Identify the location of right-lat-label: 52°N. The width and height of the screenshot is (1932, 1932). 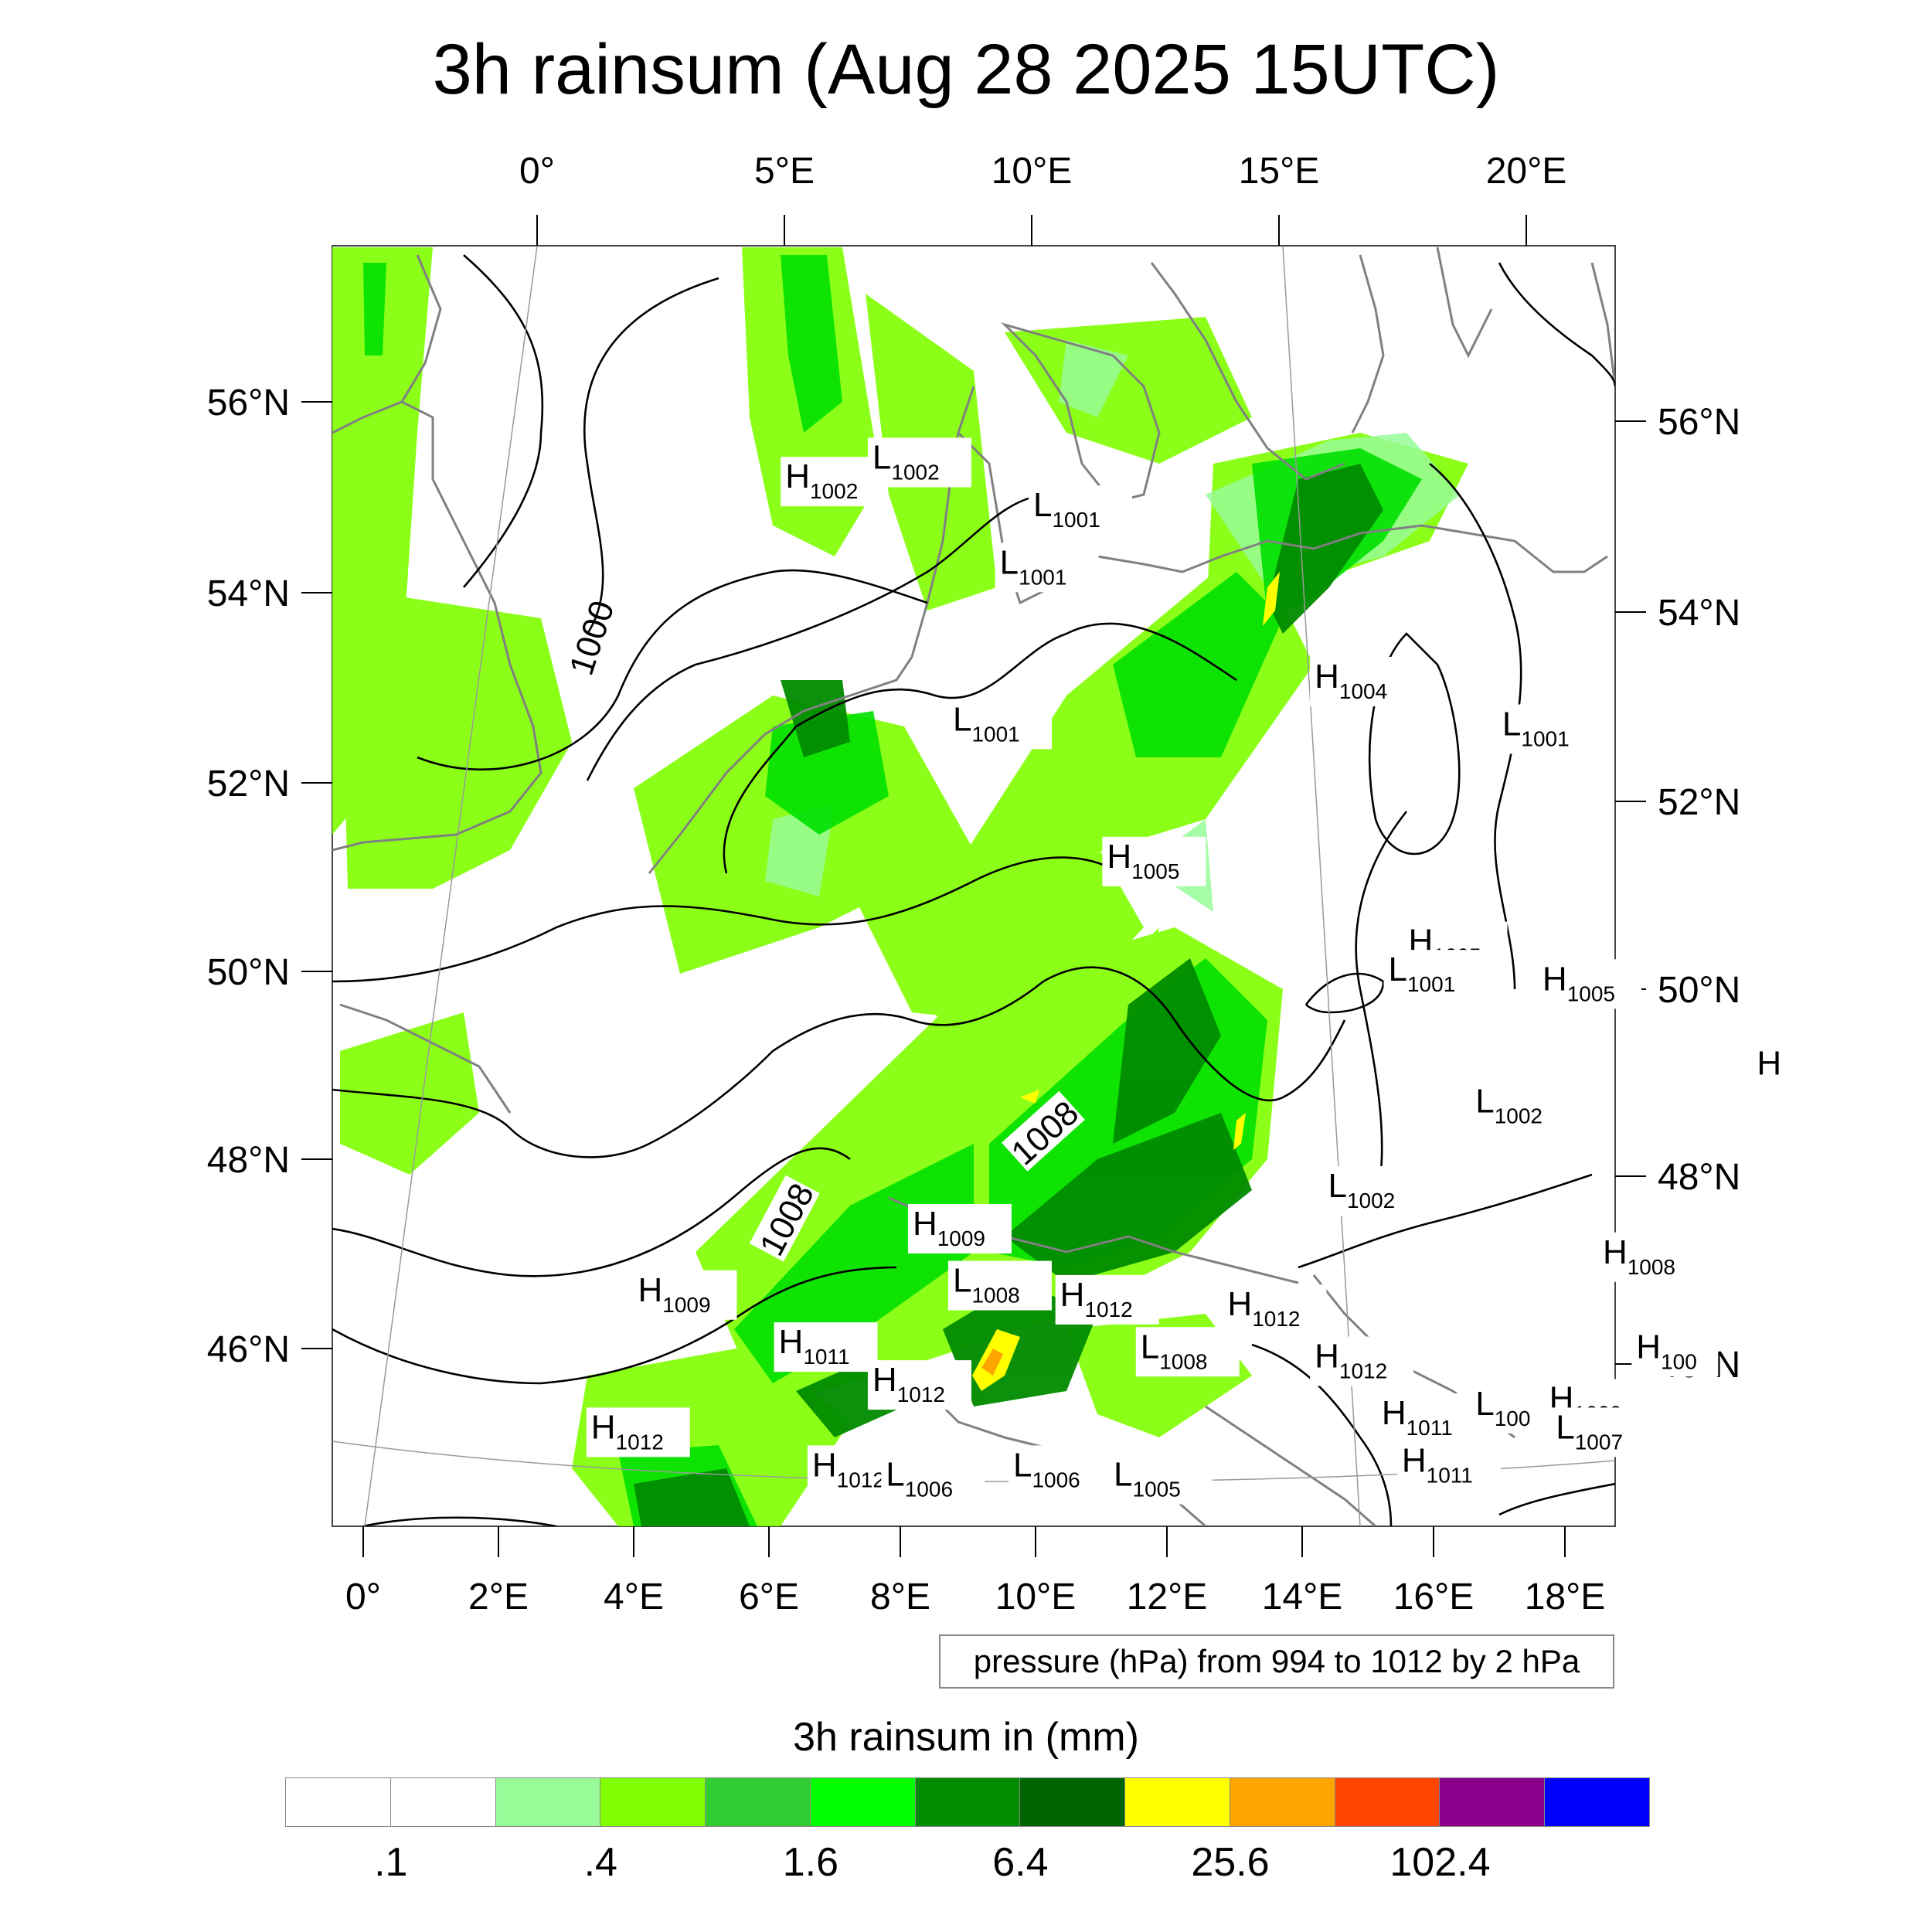
(1699, 802).